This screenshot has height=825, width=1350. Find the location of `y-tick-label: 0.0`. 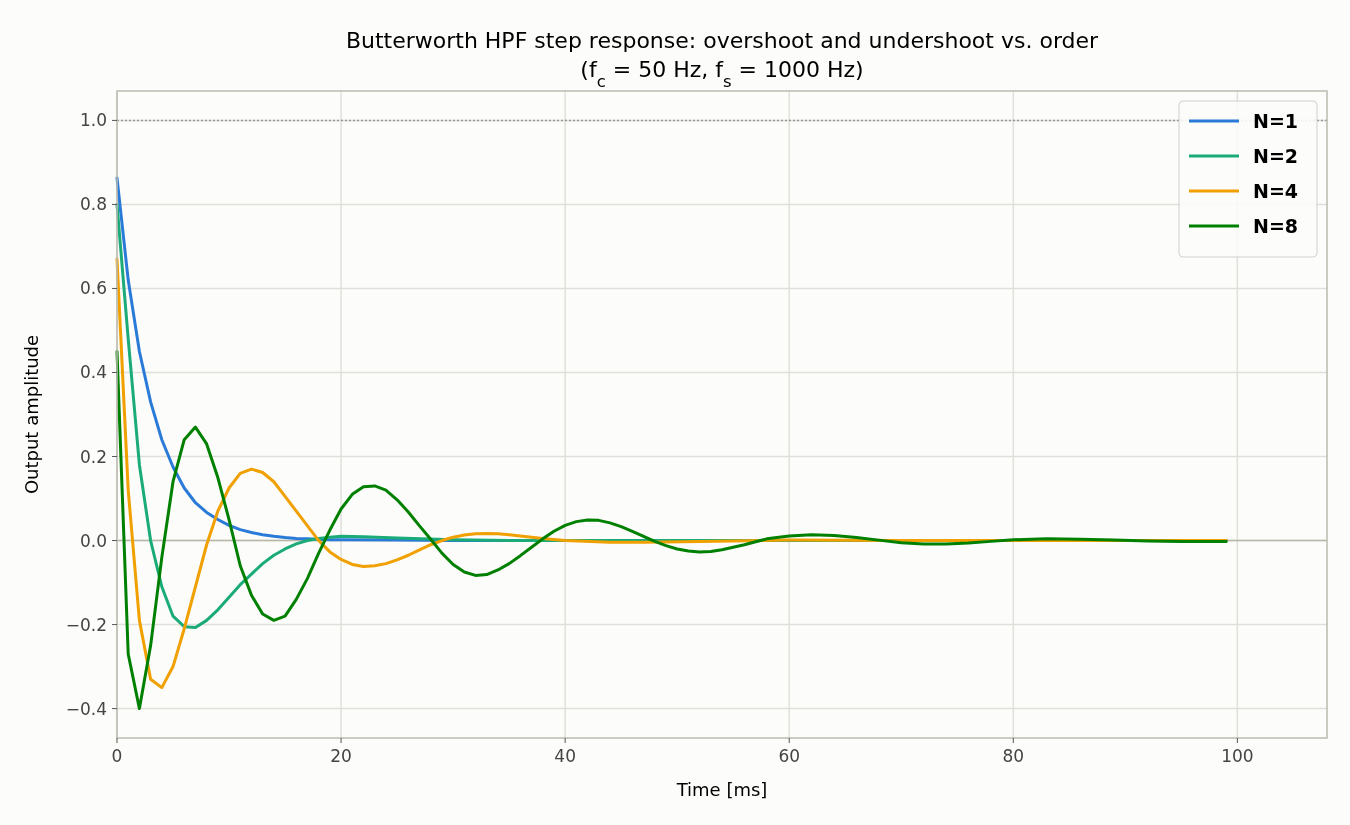

y-tick-label: 0.0 is located at coordinates (93, 540).